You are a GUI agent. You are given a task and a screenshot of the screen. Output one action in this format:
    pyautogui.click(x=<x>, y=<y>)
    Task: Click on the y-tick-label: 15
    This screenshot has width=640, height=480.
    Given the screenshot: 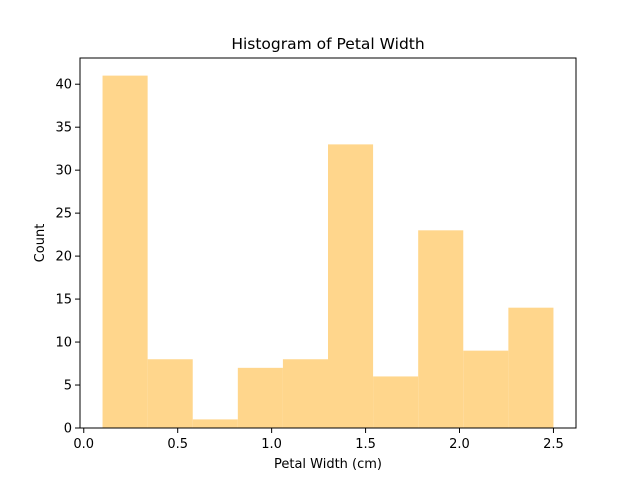 What is the action you would take?
    pyautogui.click(x=63, y=300)
    